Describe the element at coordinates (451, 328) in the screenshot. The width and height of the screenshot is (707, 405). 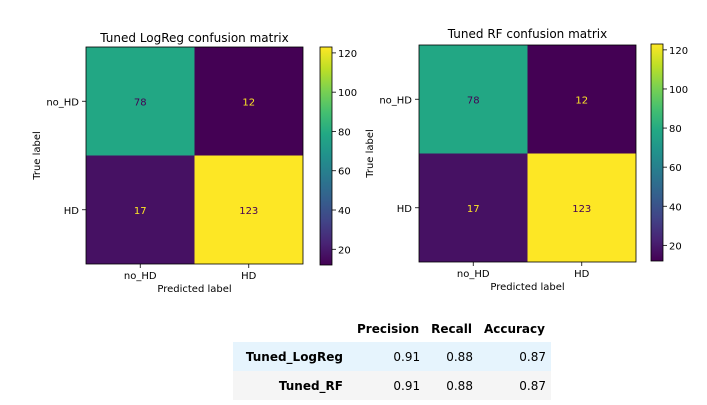
I see `metrics-col-recall: Recall` at that location.